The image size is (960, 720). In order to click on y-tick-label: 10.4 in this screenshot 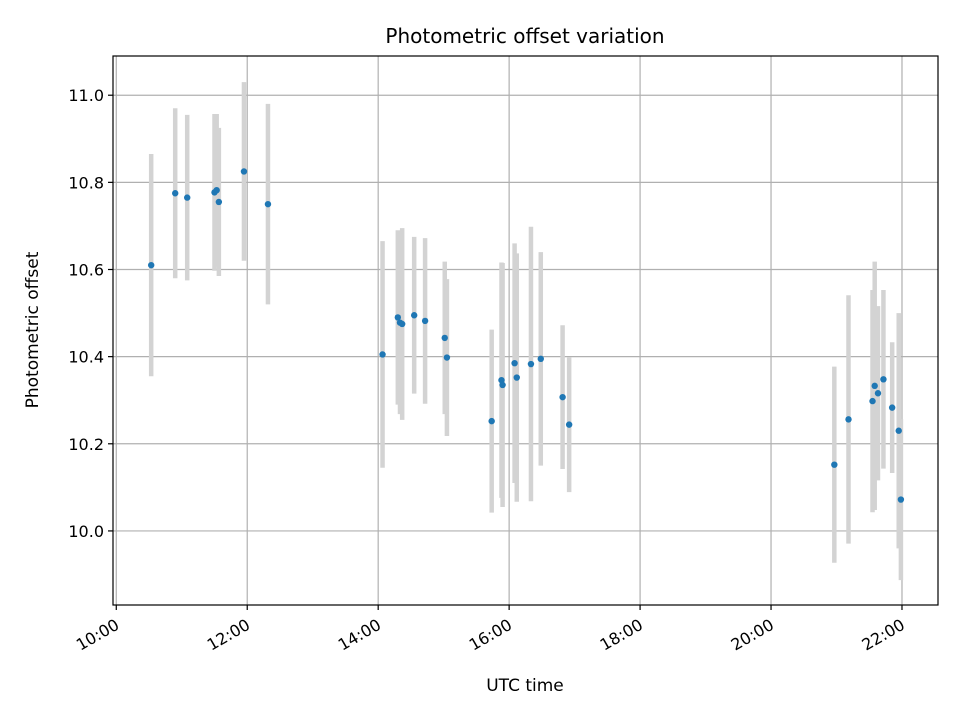, I will do `click(86, 357)`.